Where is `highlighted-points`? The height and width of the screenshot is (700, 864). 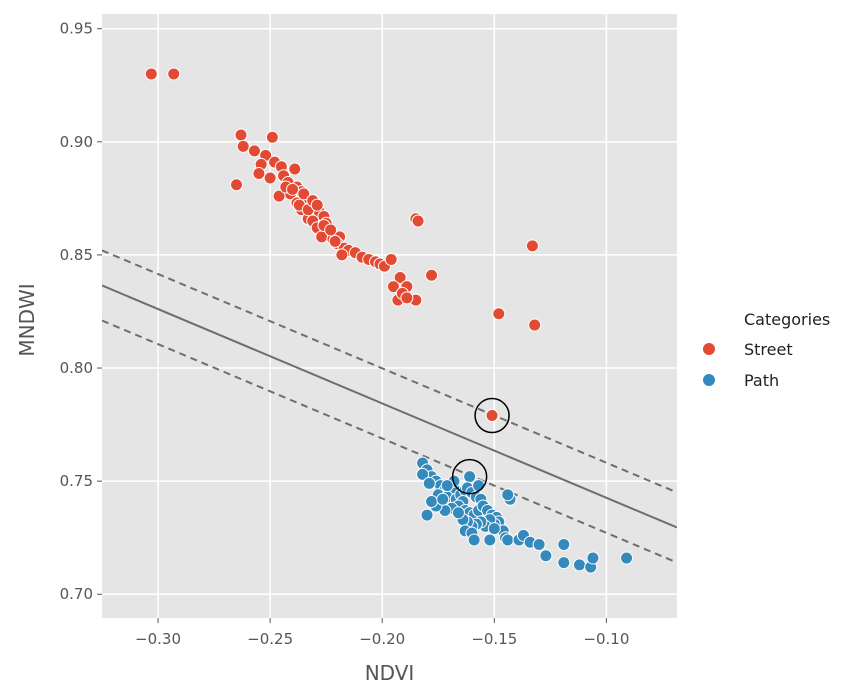 highlighted-points is located at coordinates (480, 446).